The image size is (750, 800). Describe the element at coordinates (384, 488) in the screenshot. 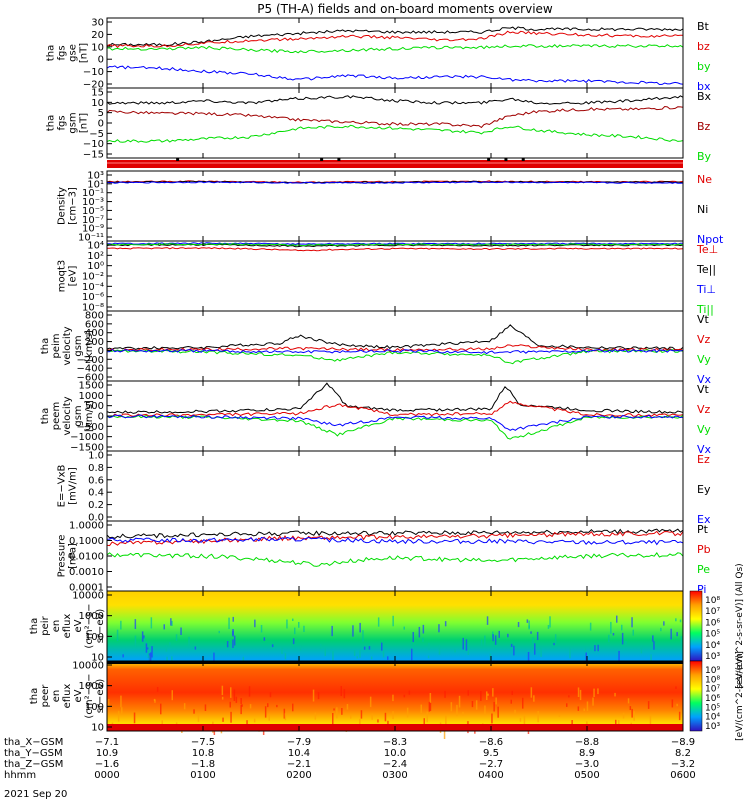

I see `panel-7: 1.00.80.6 0.40.2 0.0 E=−VxB[mV/m] Ez Ey Ex` at that location.